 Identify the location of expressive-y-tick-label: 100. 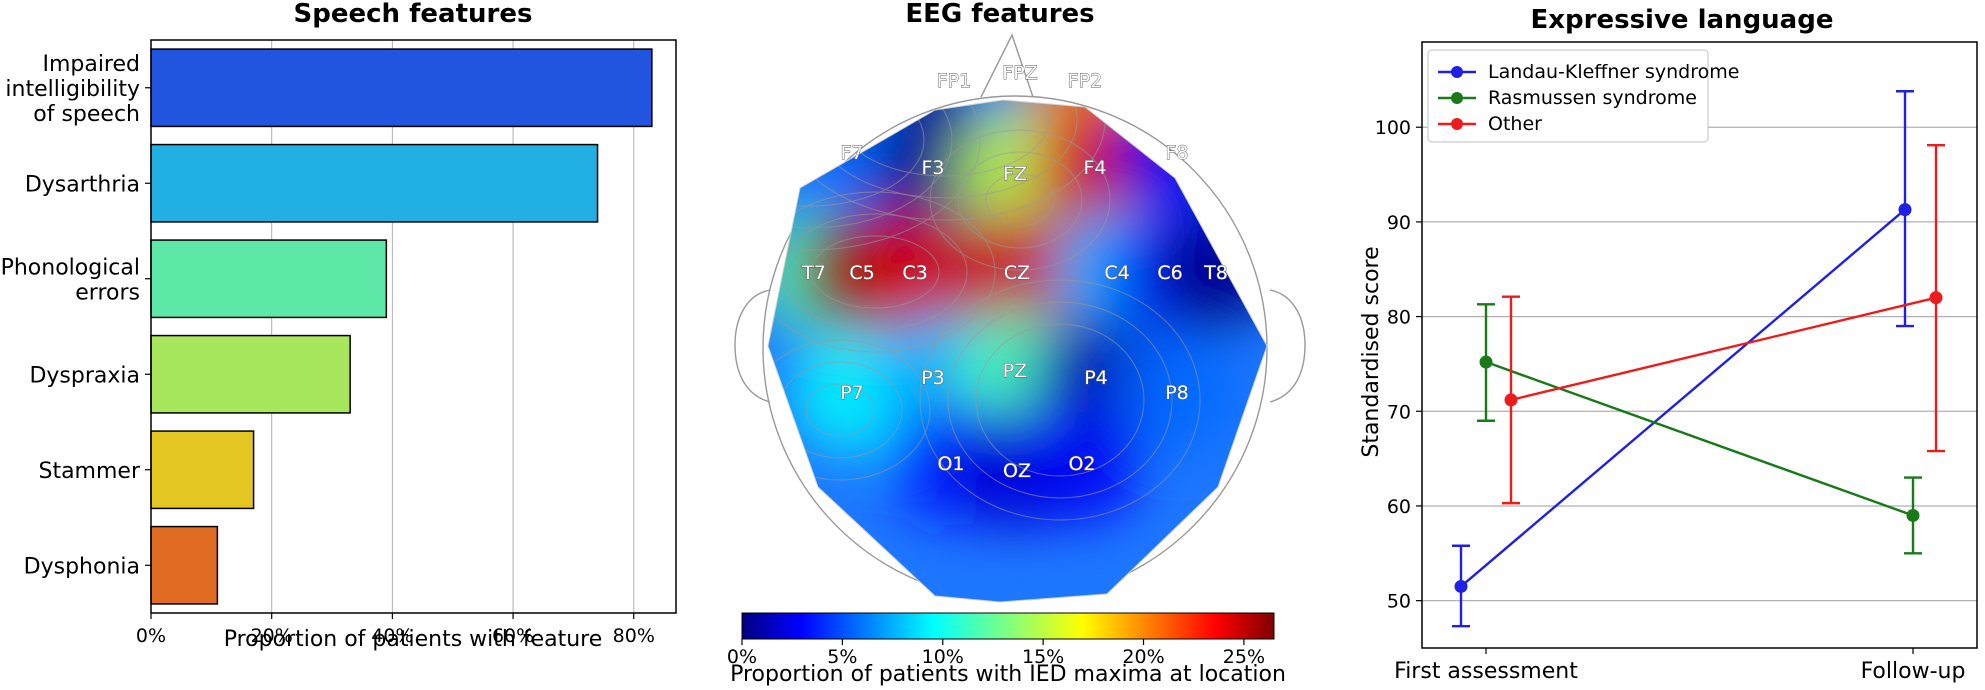
(1393, 128).